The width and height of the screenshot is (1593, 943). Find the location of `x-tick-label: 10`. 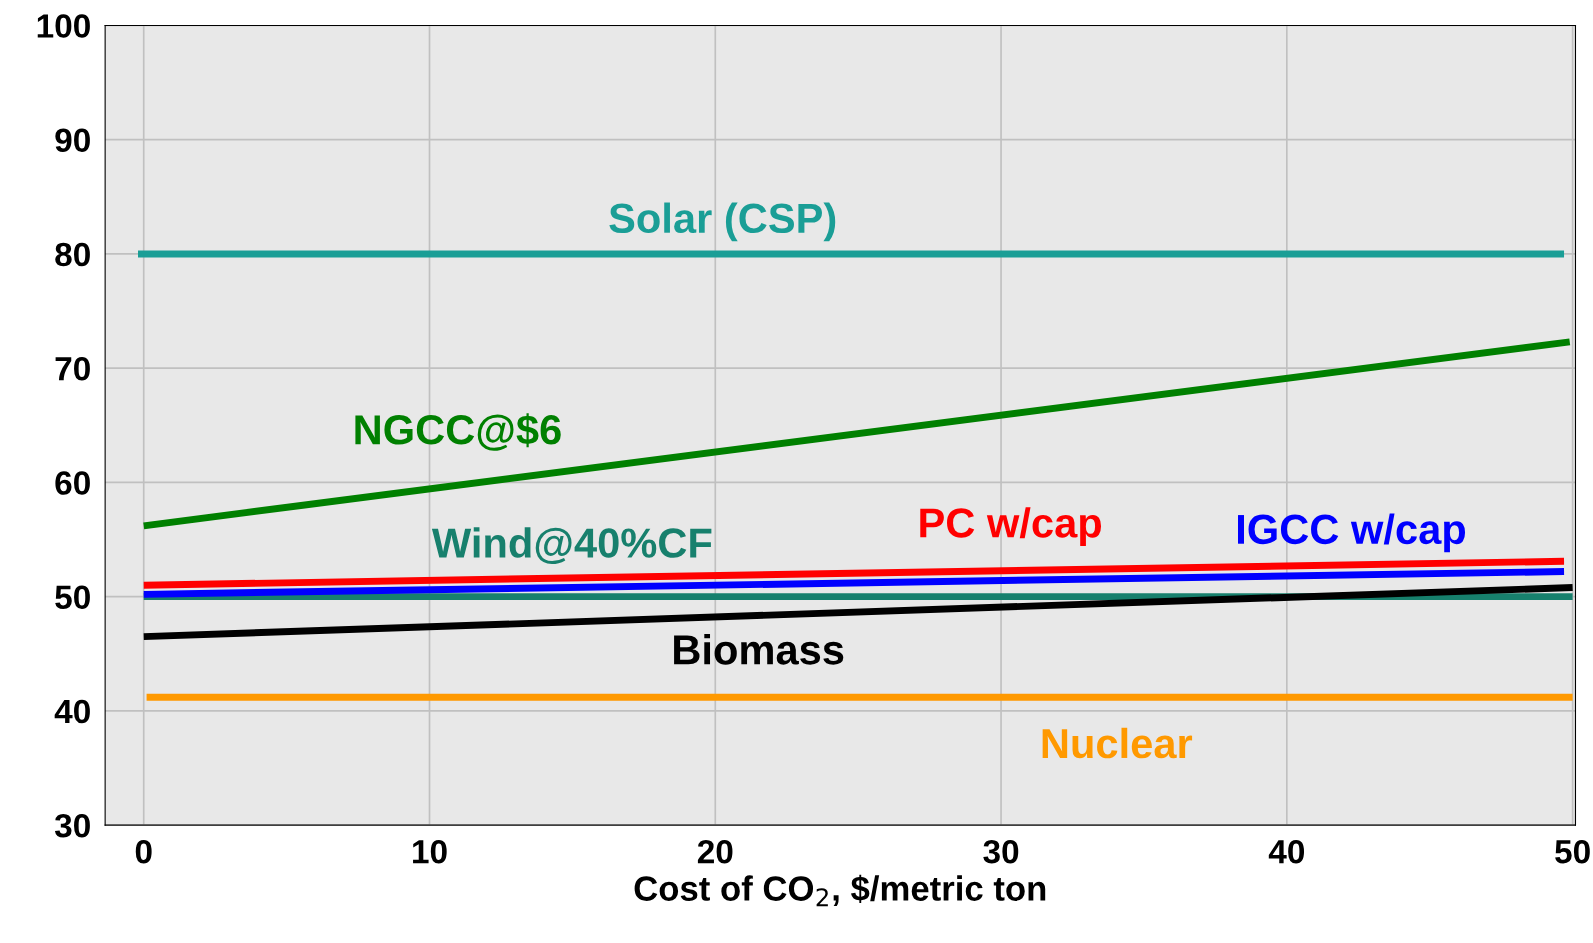

x-tick-label: 10 is located at coordinates (430, 851).